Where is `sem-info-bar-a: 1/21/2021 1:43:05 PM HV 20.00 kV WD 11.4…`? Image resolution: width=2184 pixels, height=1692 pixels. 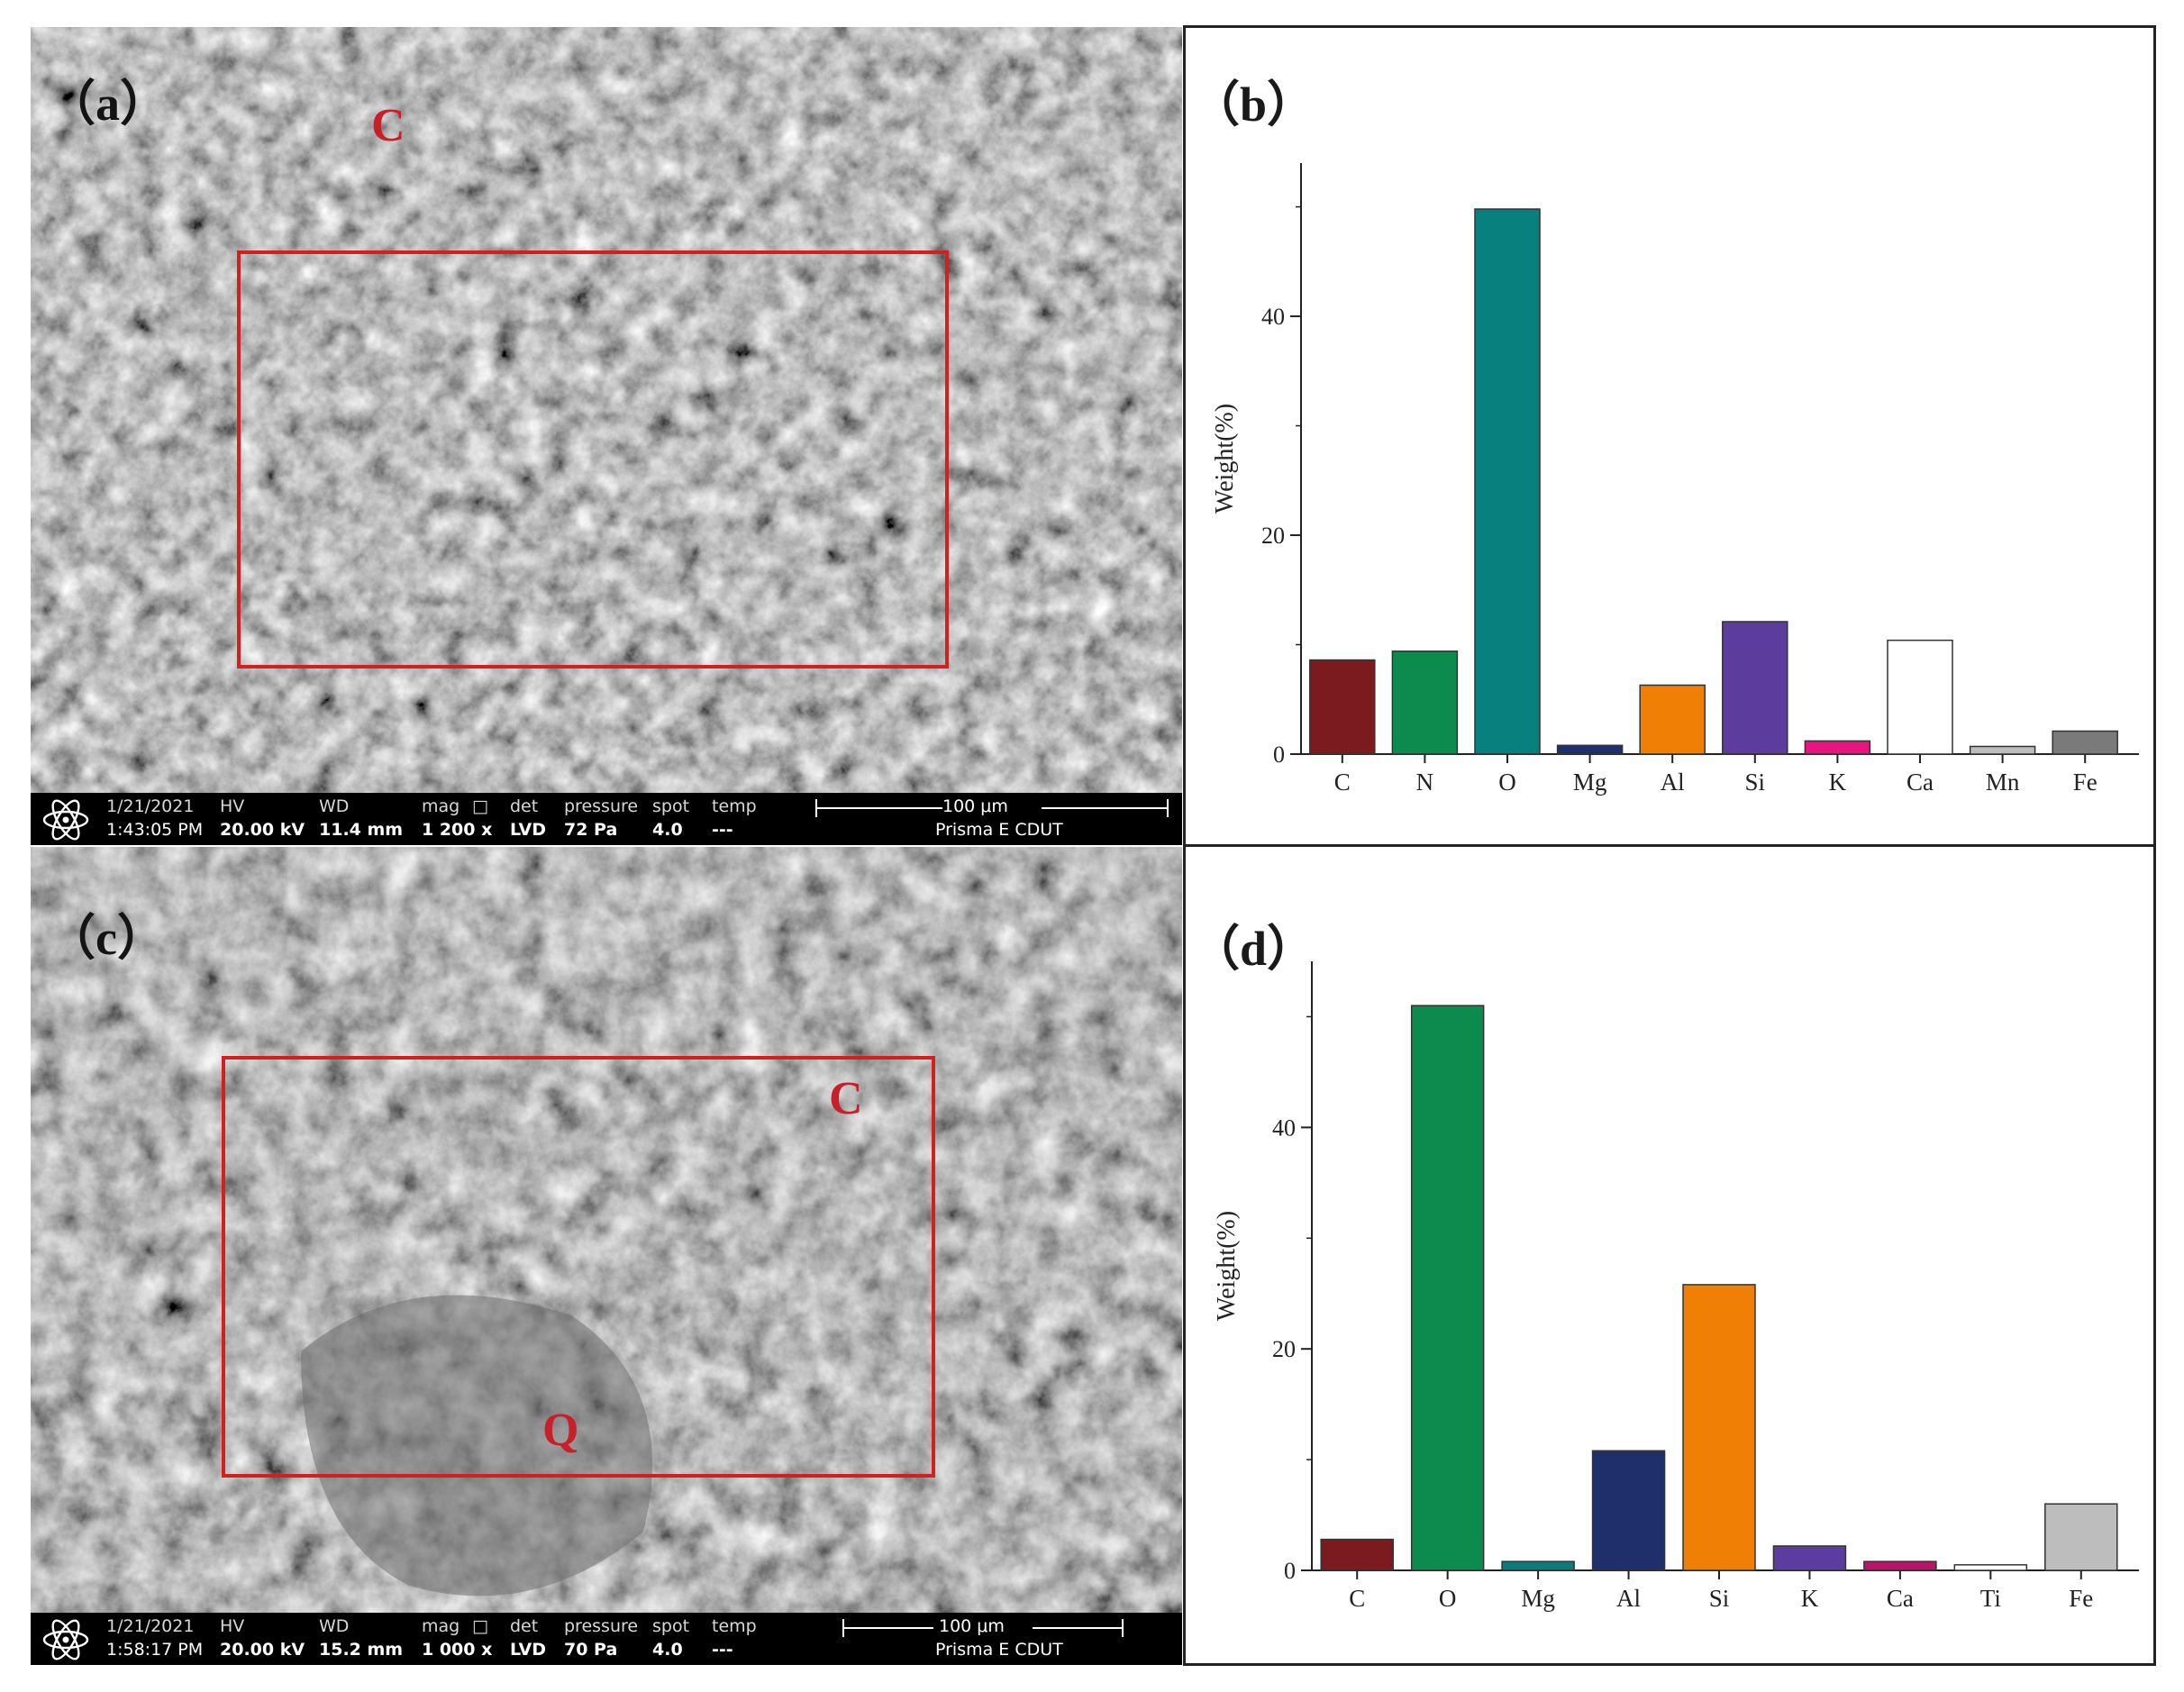 sem-info-bar-a: 1/21/2021 1:43:05 PM HV 20.00 kV WD 11.4… is located at coordinates (606, 819).